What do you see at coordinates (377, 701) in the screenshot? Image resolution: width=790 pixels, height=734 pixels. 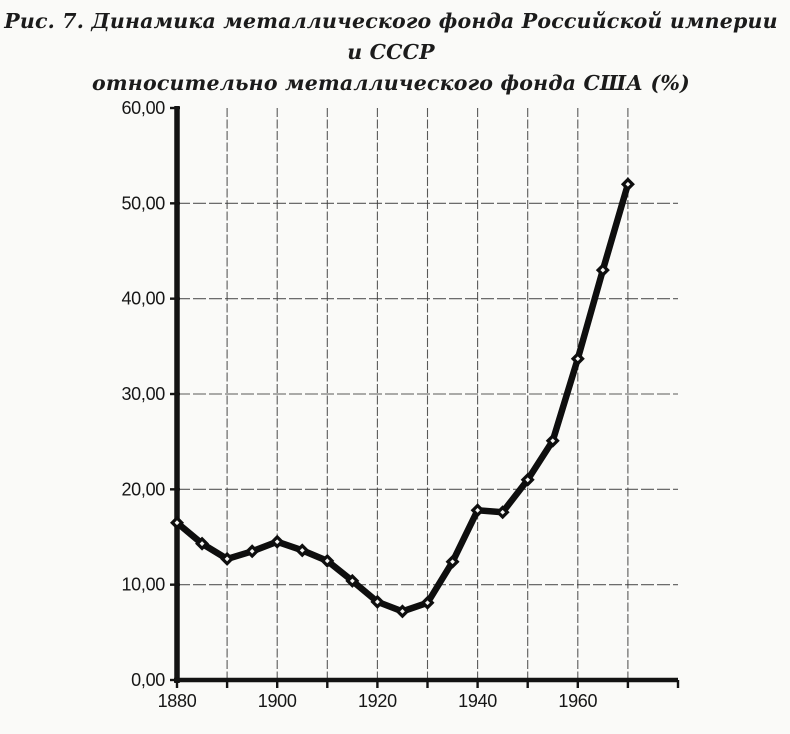 I see `x-tick-label: 1920` at bounding box center [377, 701].